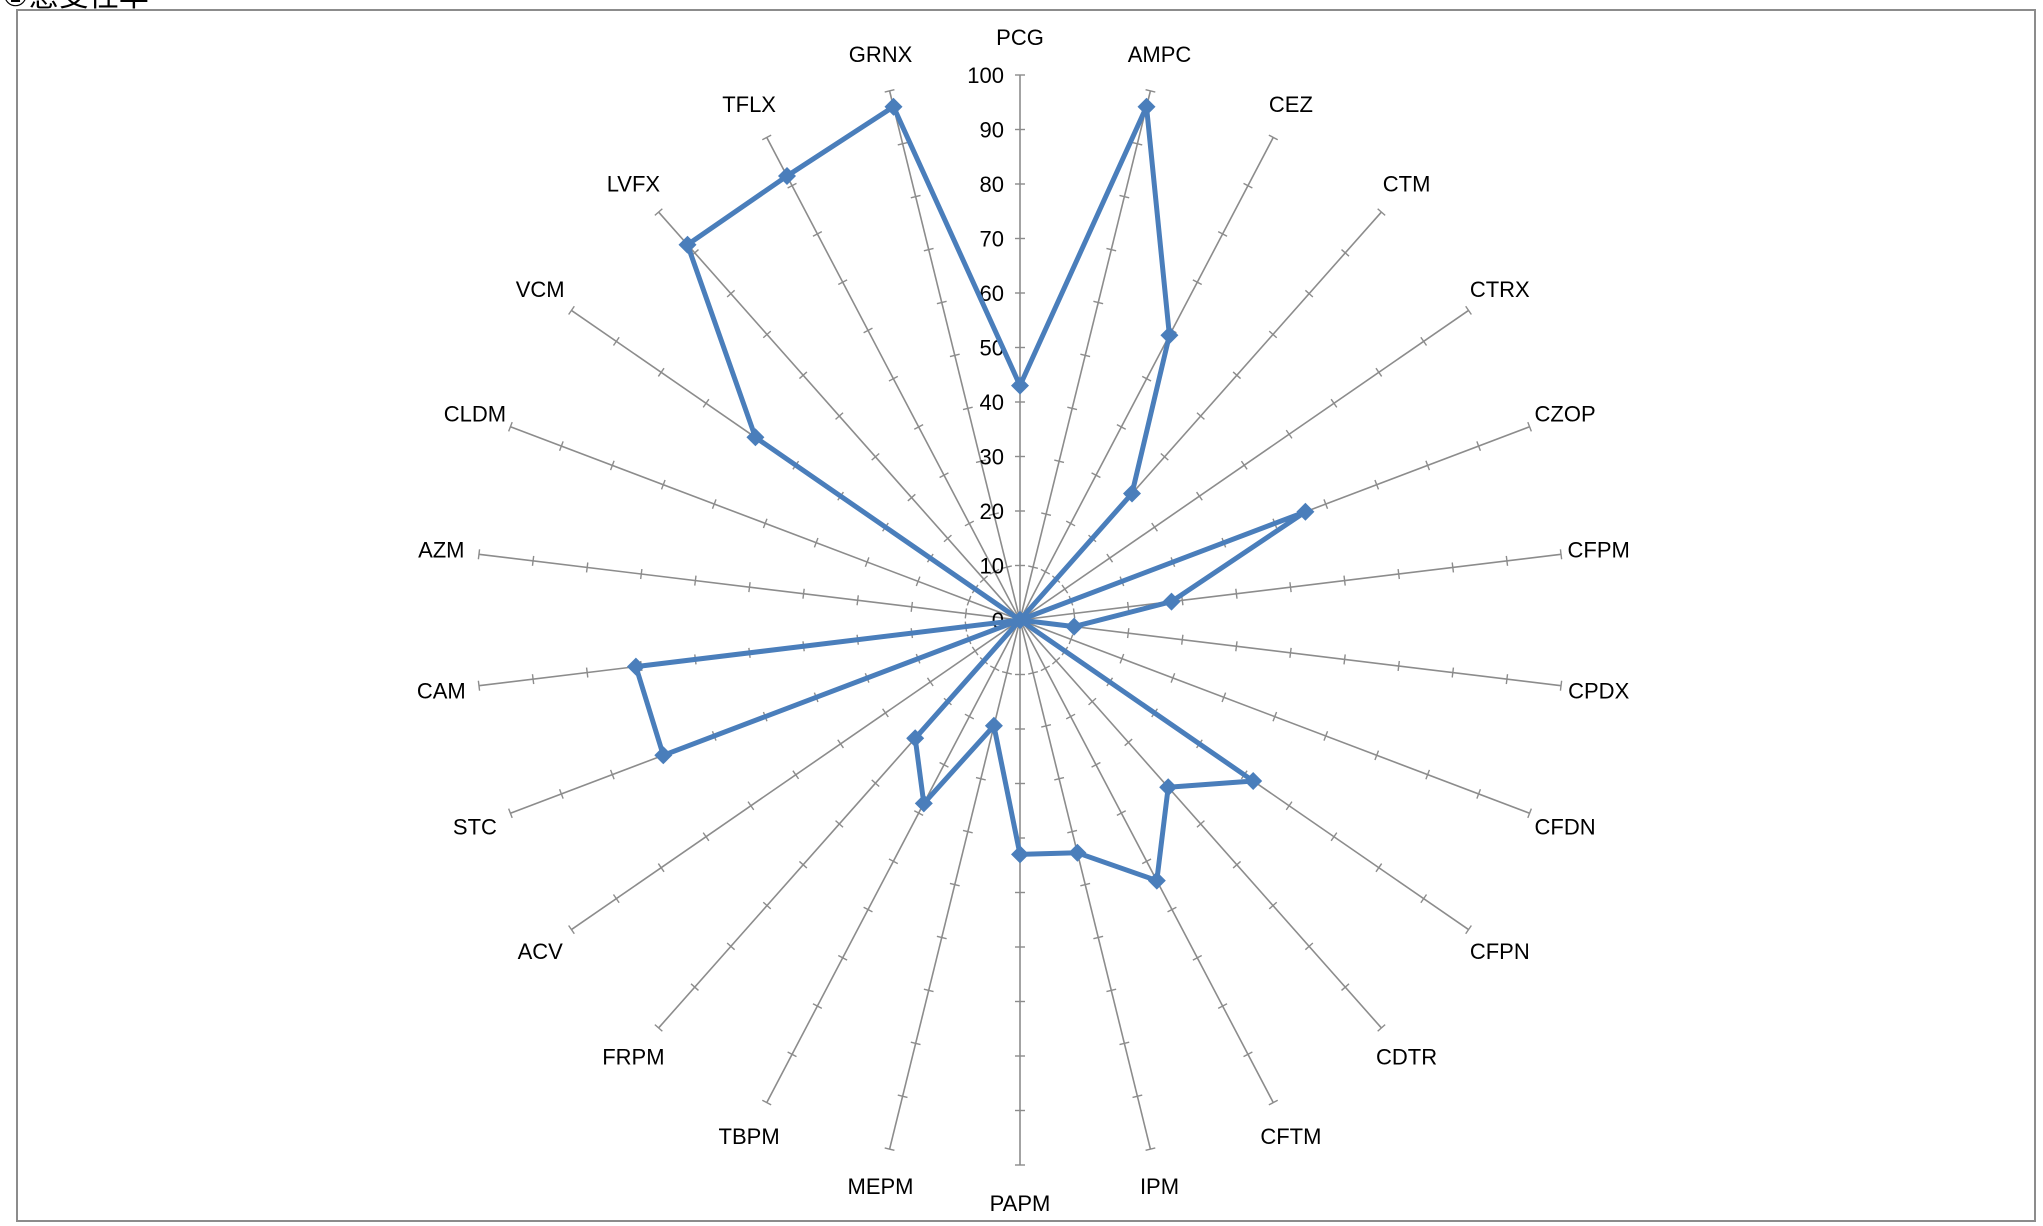 The width and height of the screenshot is (2043, 1226). I want to click on data-point-cez, so click(1169, 335).